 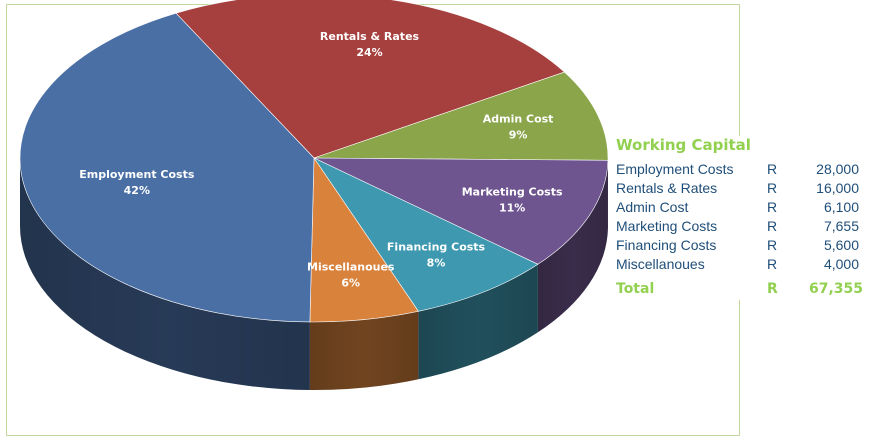 I want to click on total-amount: 67,355, so click(x=836, y=289).